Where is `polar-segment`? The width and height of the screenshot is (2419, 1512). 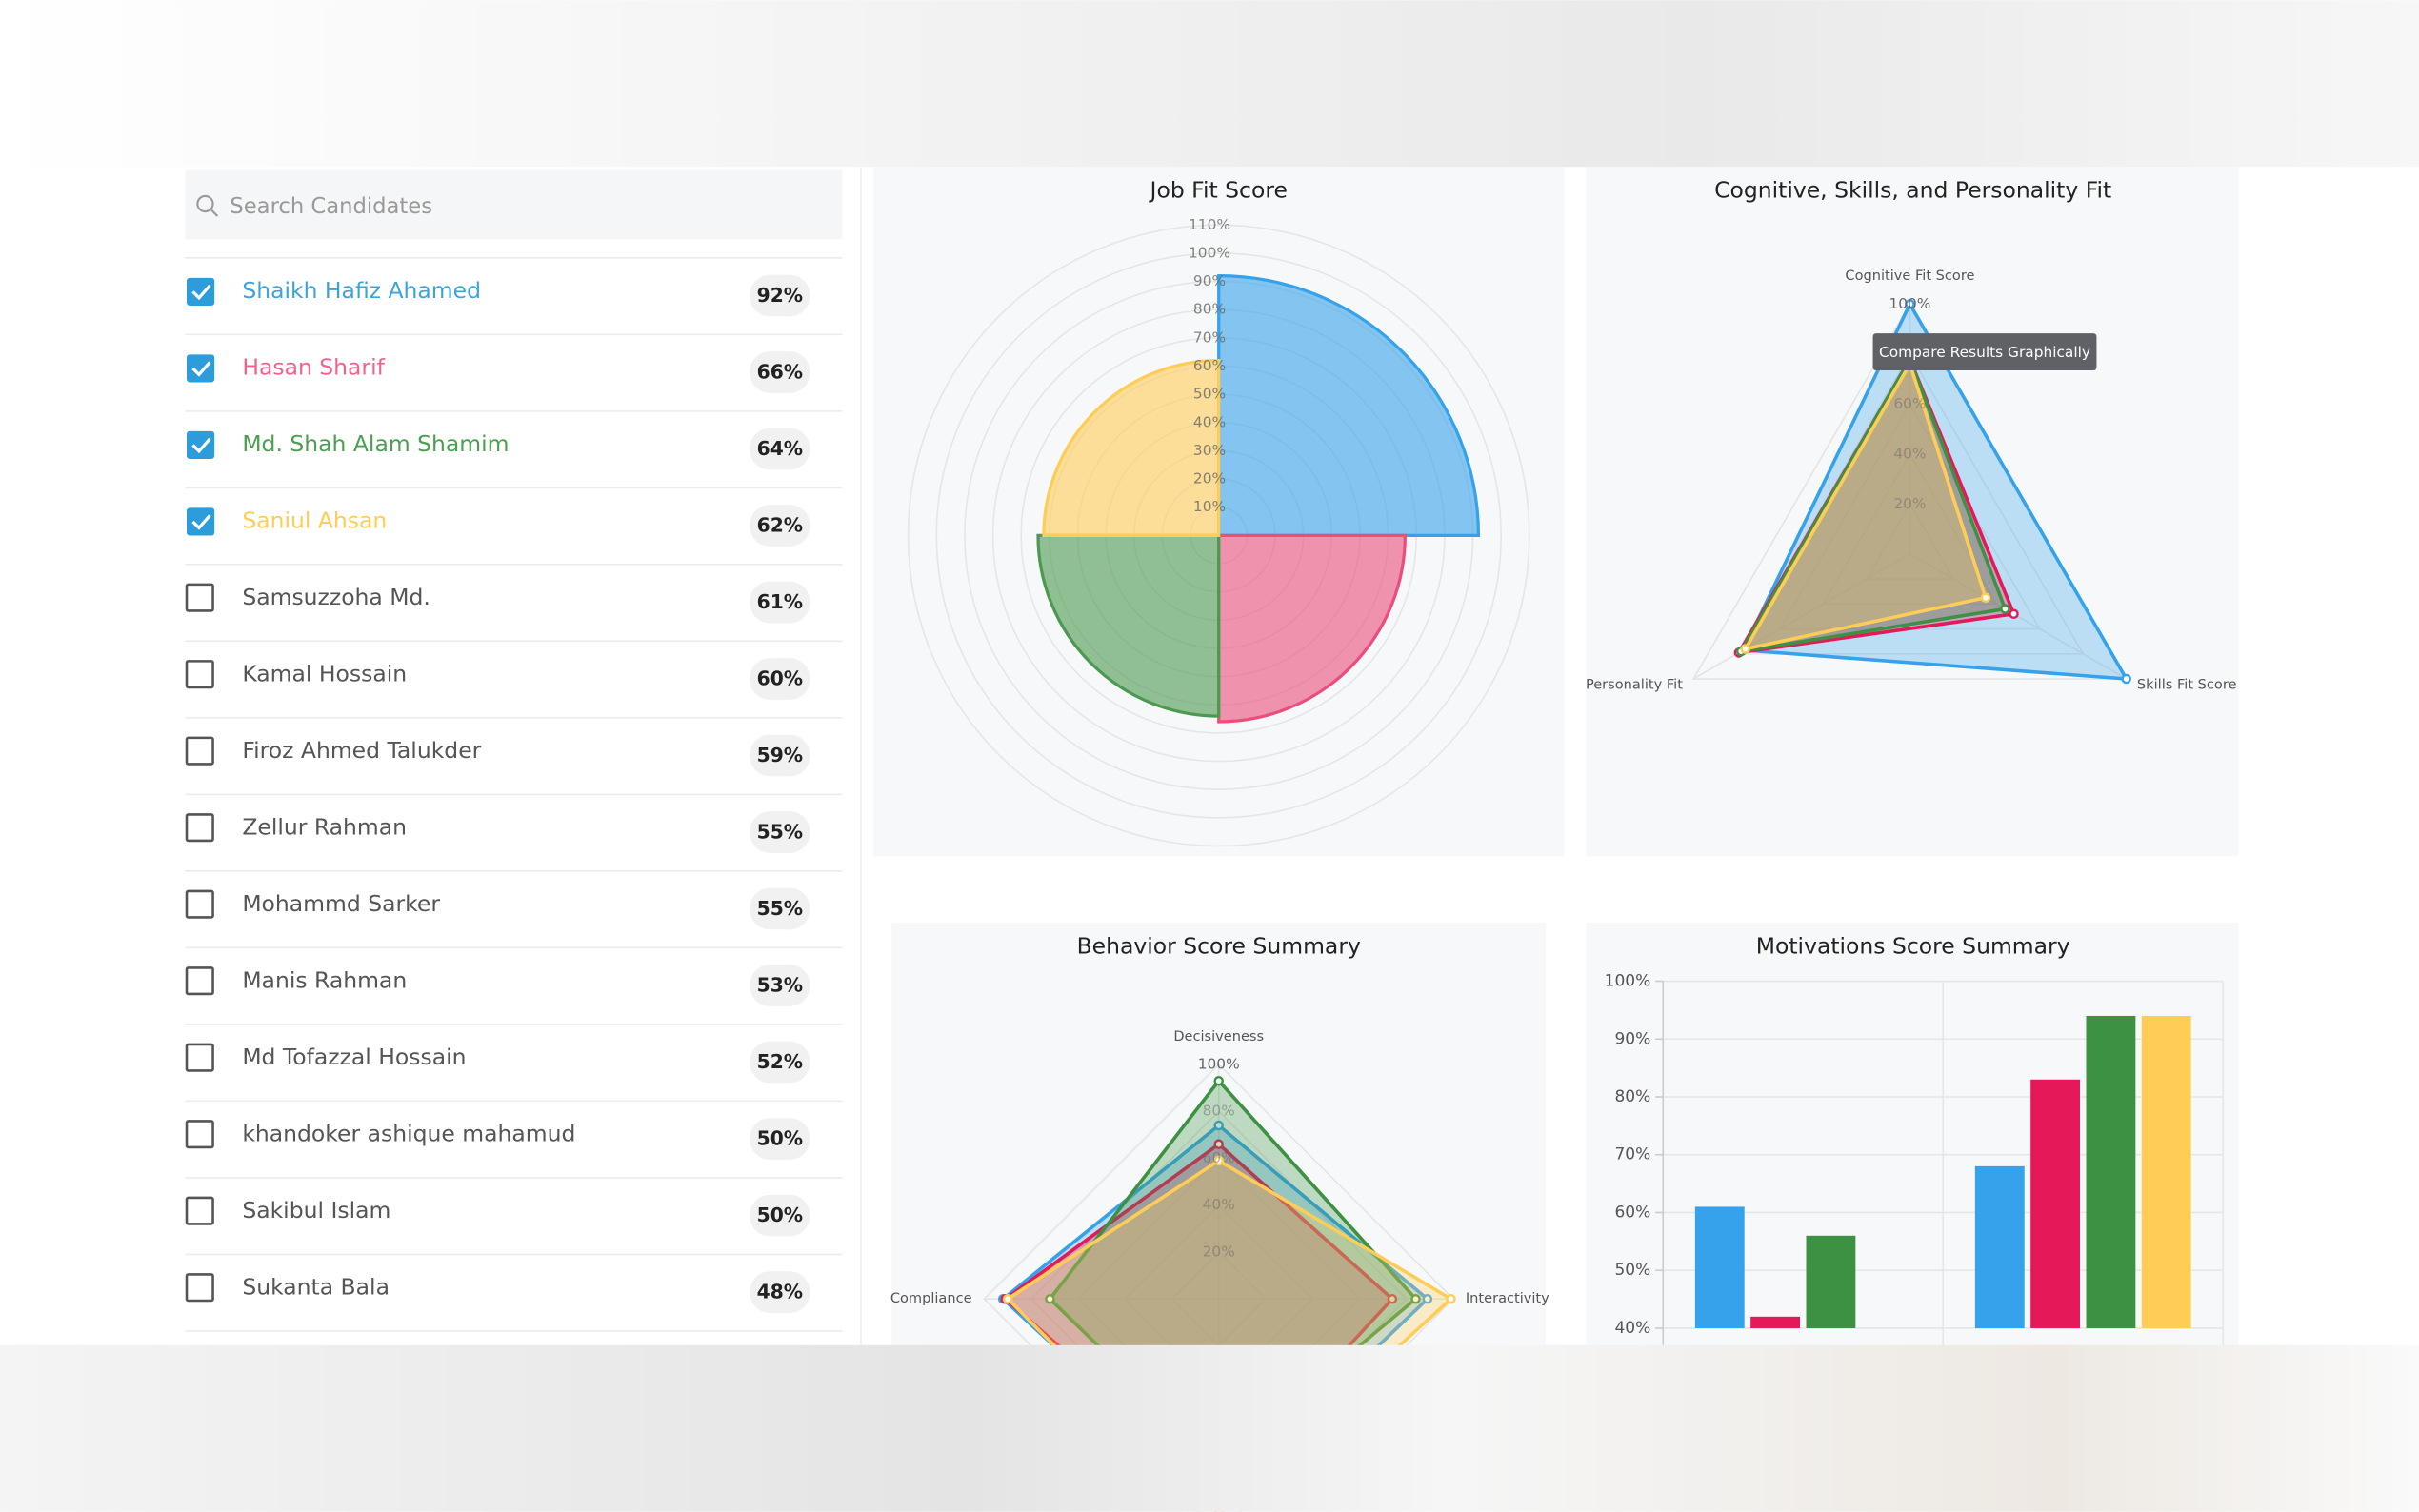
polar-segment is located at coordinates (1128, 625).